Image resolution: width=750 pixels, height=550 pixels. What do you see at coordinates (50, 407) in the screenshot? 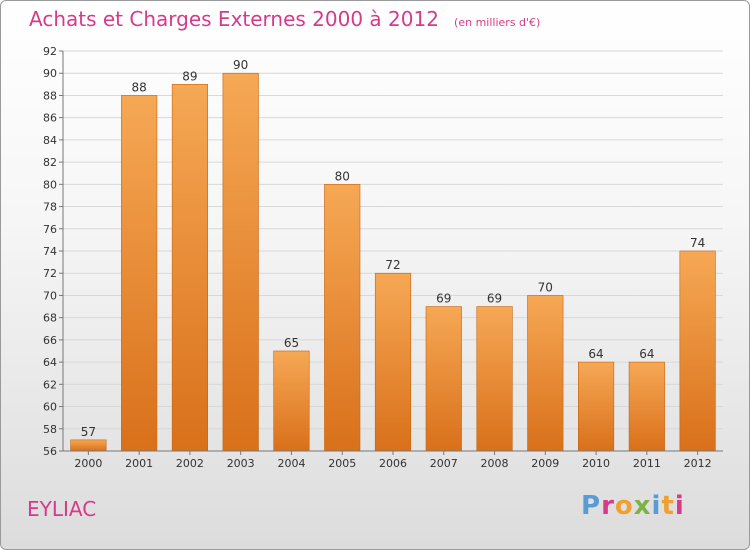
I see `y-tick-label: 60` at bounding box center [50, 407].